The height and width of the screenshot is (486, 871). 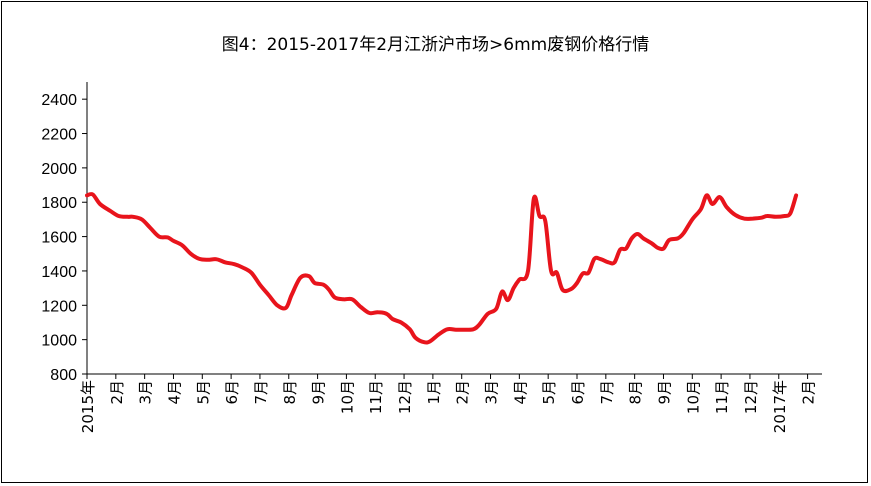 I want to click on chart-title: 图4：2015-2017年2月江浙沪市场>6mm废钢价格行情, so click(x=435, y=45).